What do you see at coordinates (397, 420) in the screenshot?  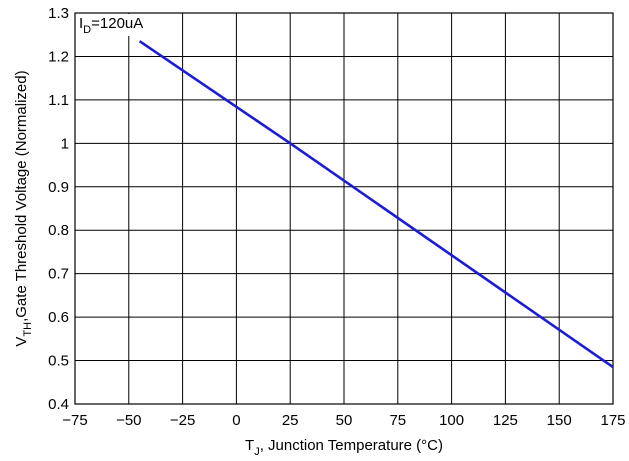 I see `x-tick-label: 75` at bounding box center [397, 420].